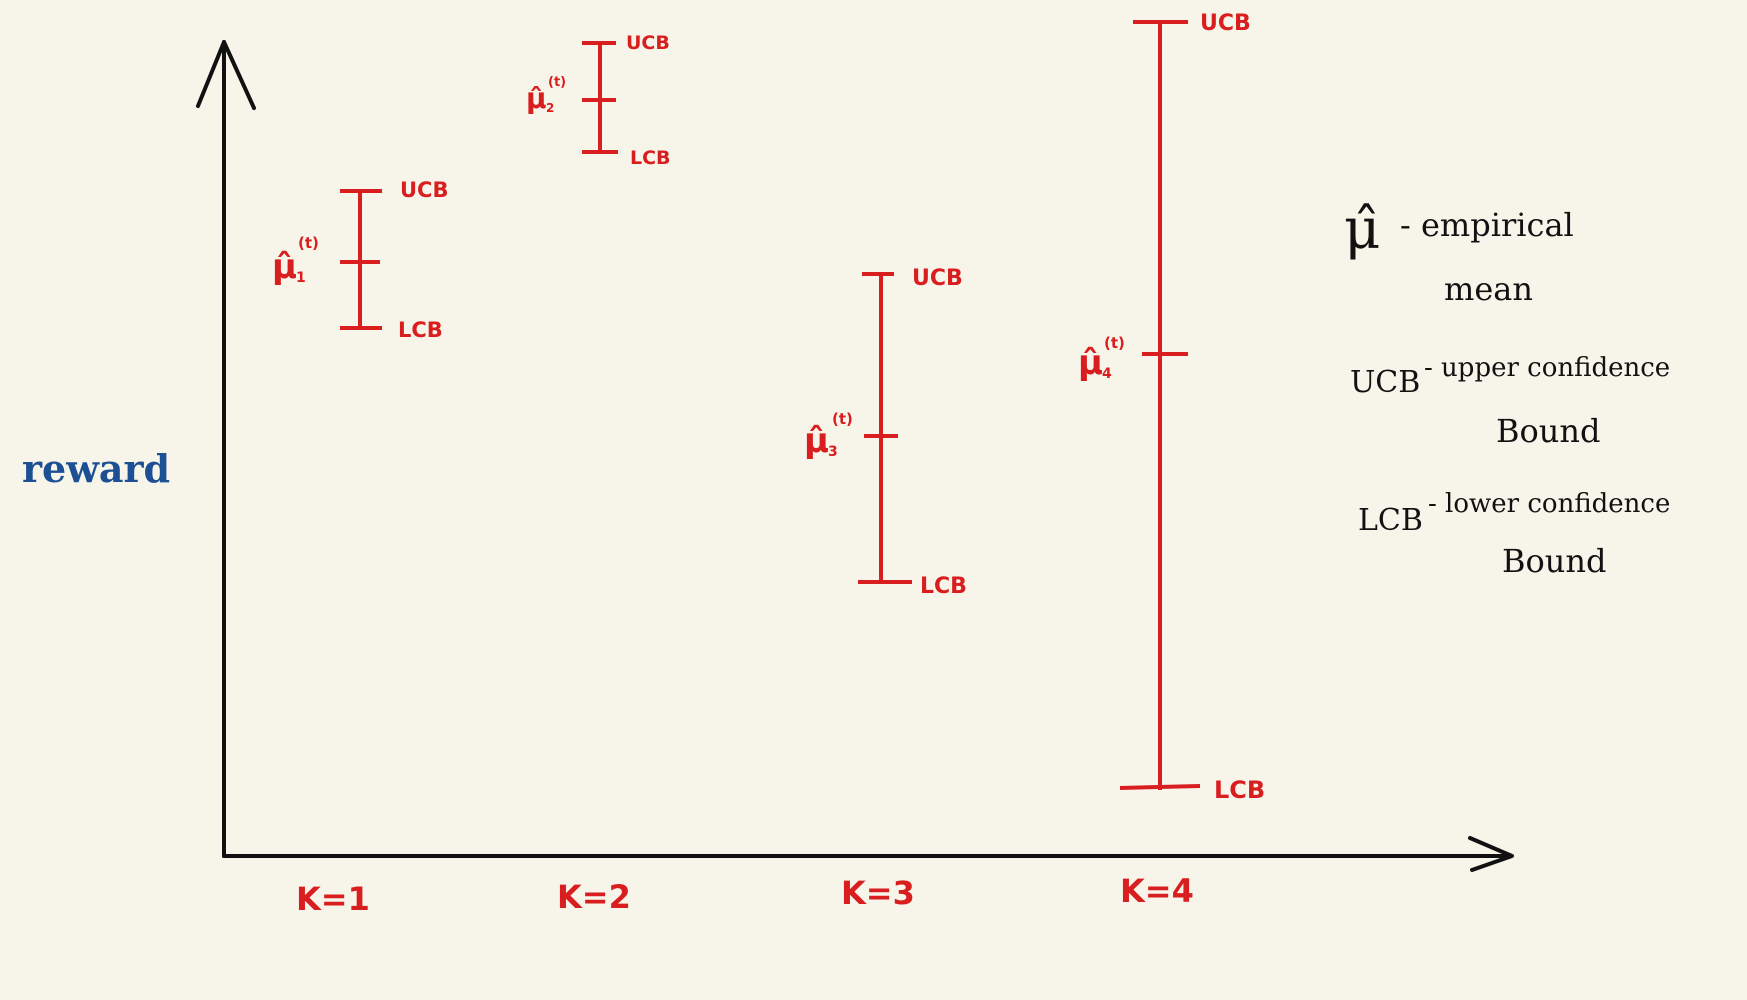  I want to click on interval-arm-4: UCB LCB μ̂ 4 (t) K=4, so click(1171, 460).